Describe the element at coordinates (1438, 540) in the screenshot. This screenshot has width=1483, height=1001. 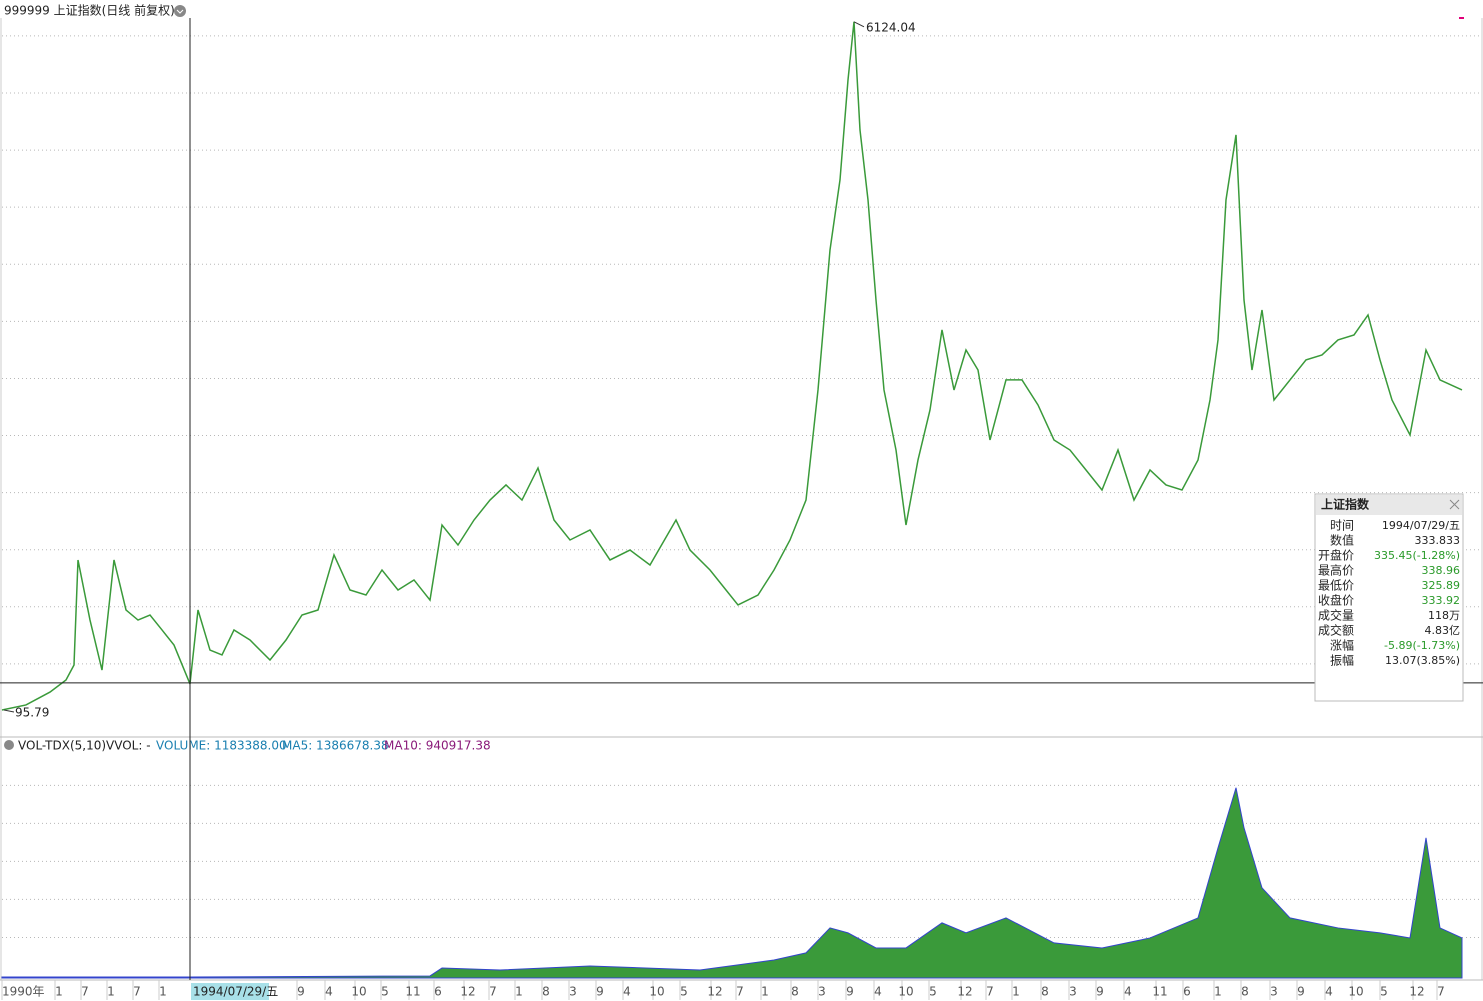
I see `info-value: 333.833` at that location.